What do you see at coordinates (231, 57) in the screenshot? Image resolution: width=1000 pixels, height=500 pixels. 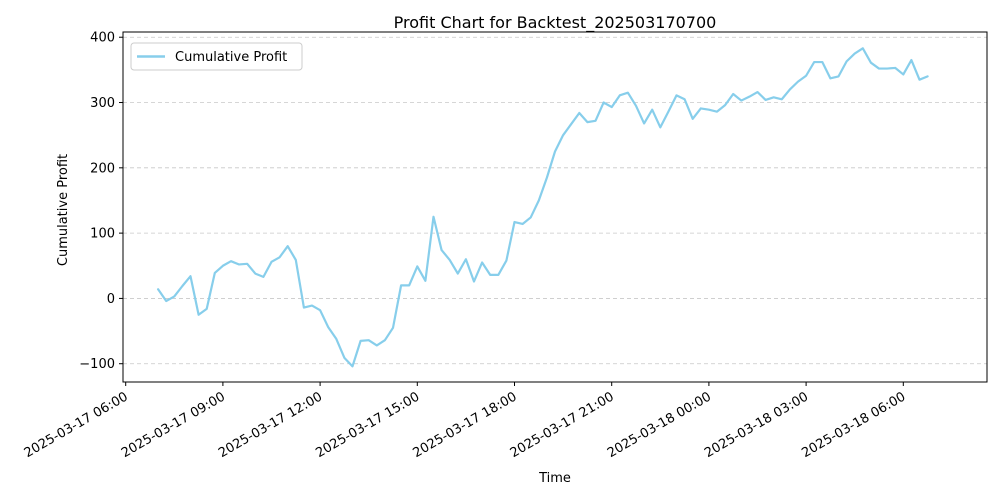 I see `legend-label-cumulative-profit: Cumulative Profit` at bounding box center [231, 57].